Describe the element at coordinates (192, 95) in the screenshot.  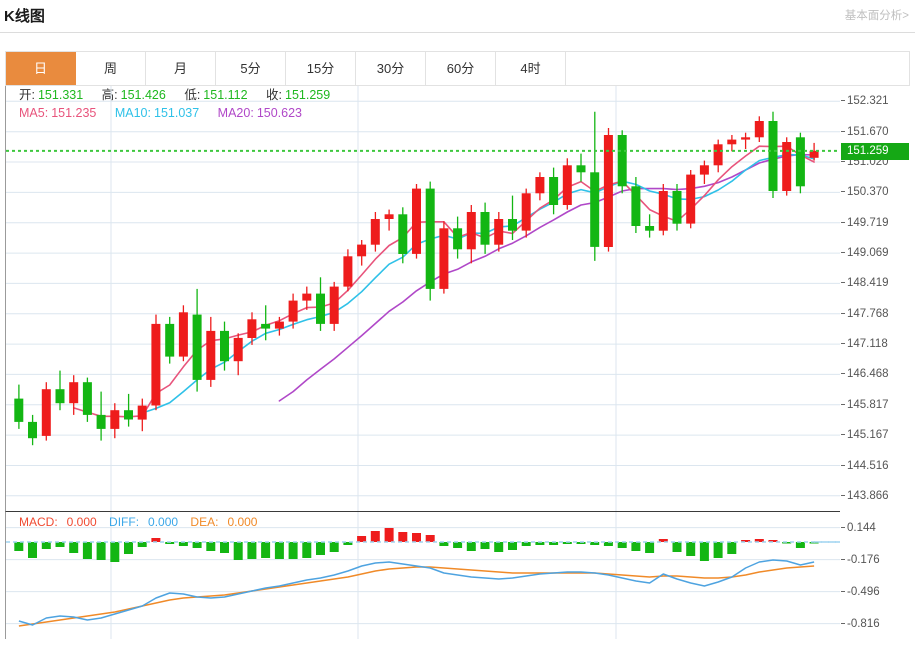
I see `low-label: 低:` at that location.